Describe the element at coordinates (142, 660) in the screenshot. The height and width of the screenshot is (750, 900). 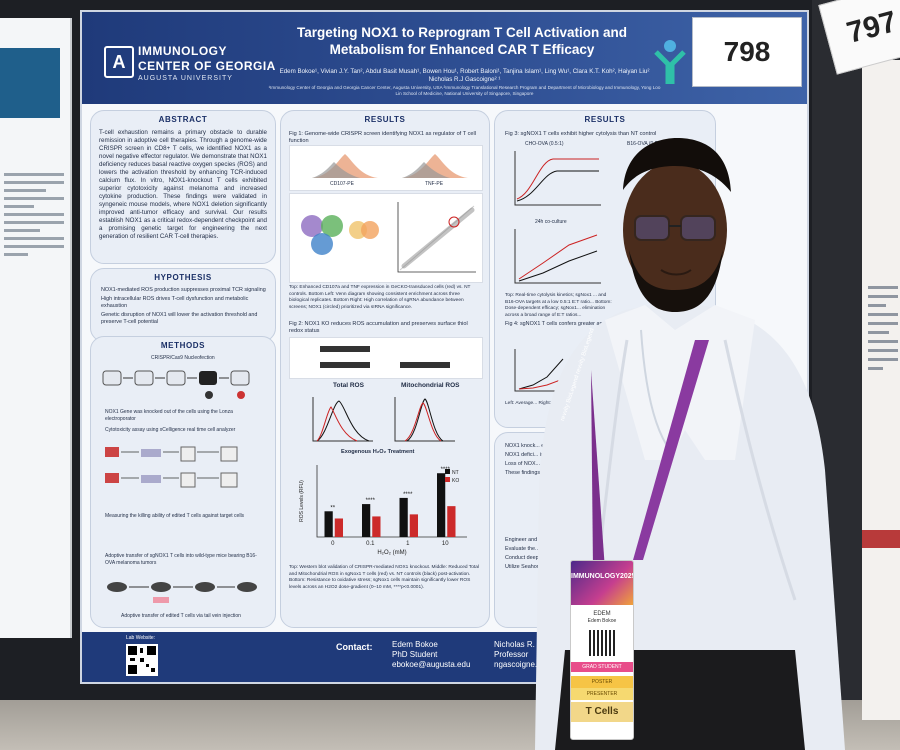
I see `qr-code-icon` at that location.